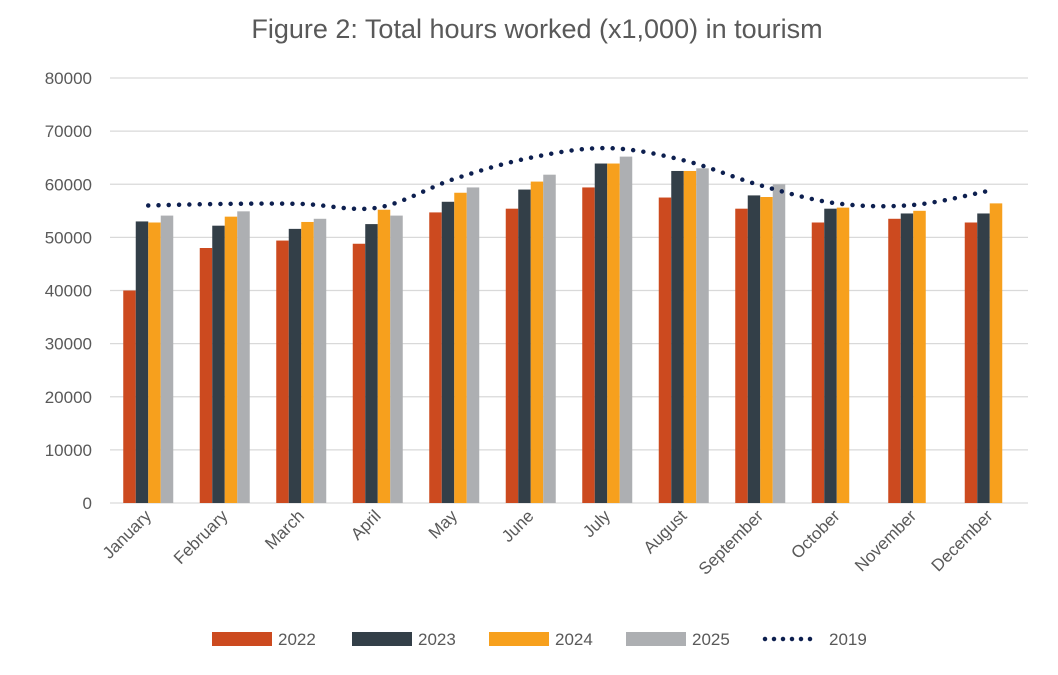 Image resolution: width=1058 pixels, height=675 pixels. What do you see at coordinates (524, 346) in the screenshot?
I see `bar-2023-june` at bounding box center [524, 346].